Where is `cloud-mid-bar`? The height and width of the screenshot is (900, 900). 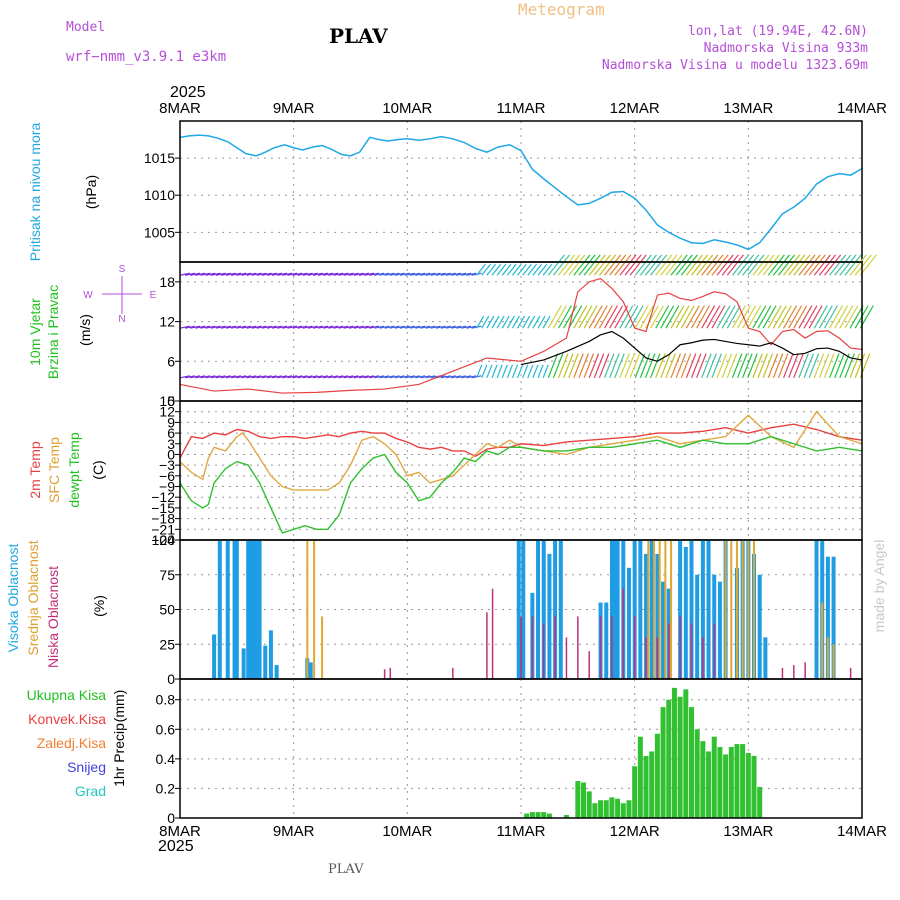
cloud-mid-bar is located at coordinates (736, 609).